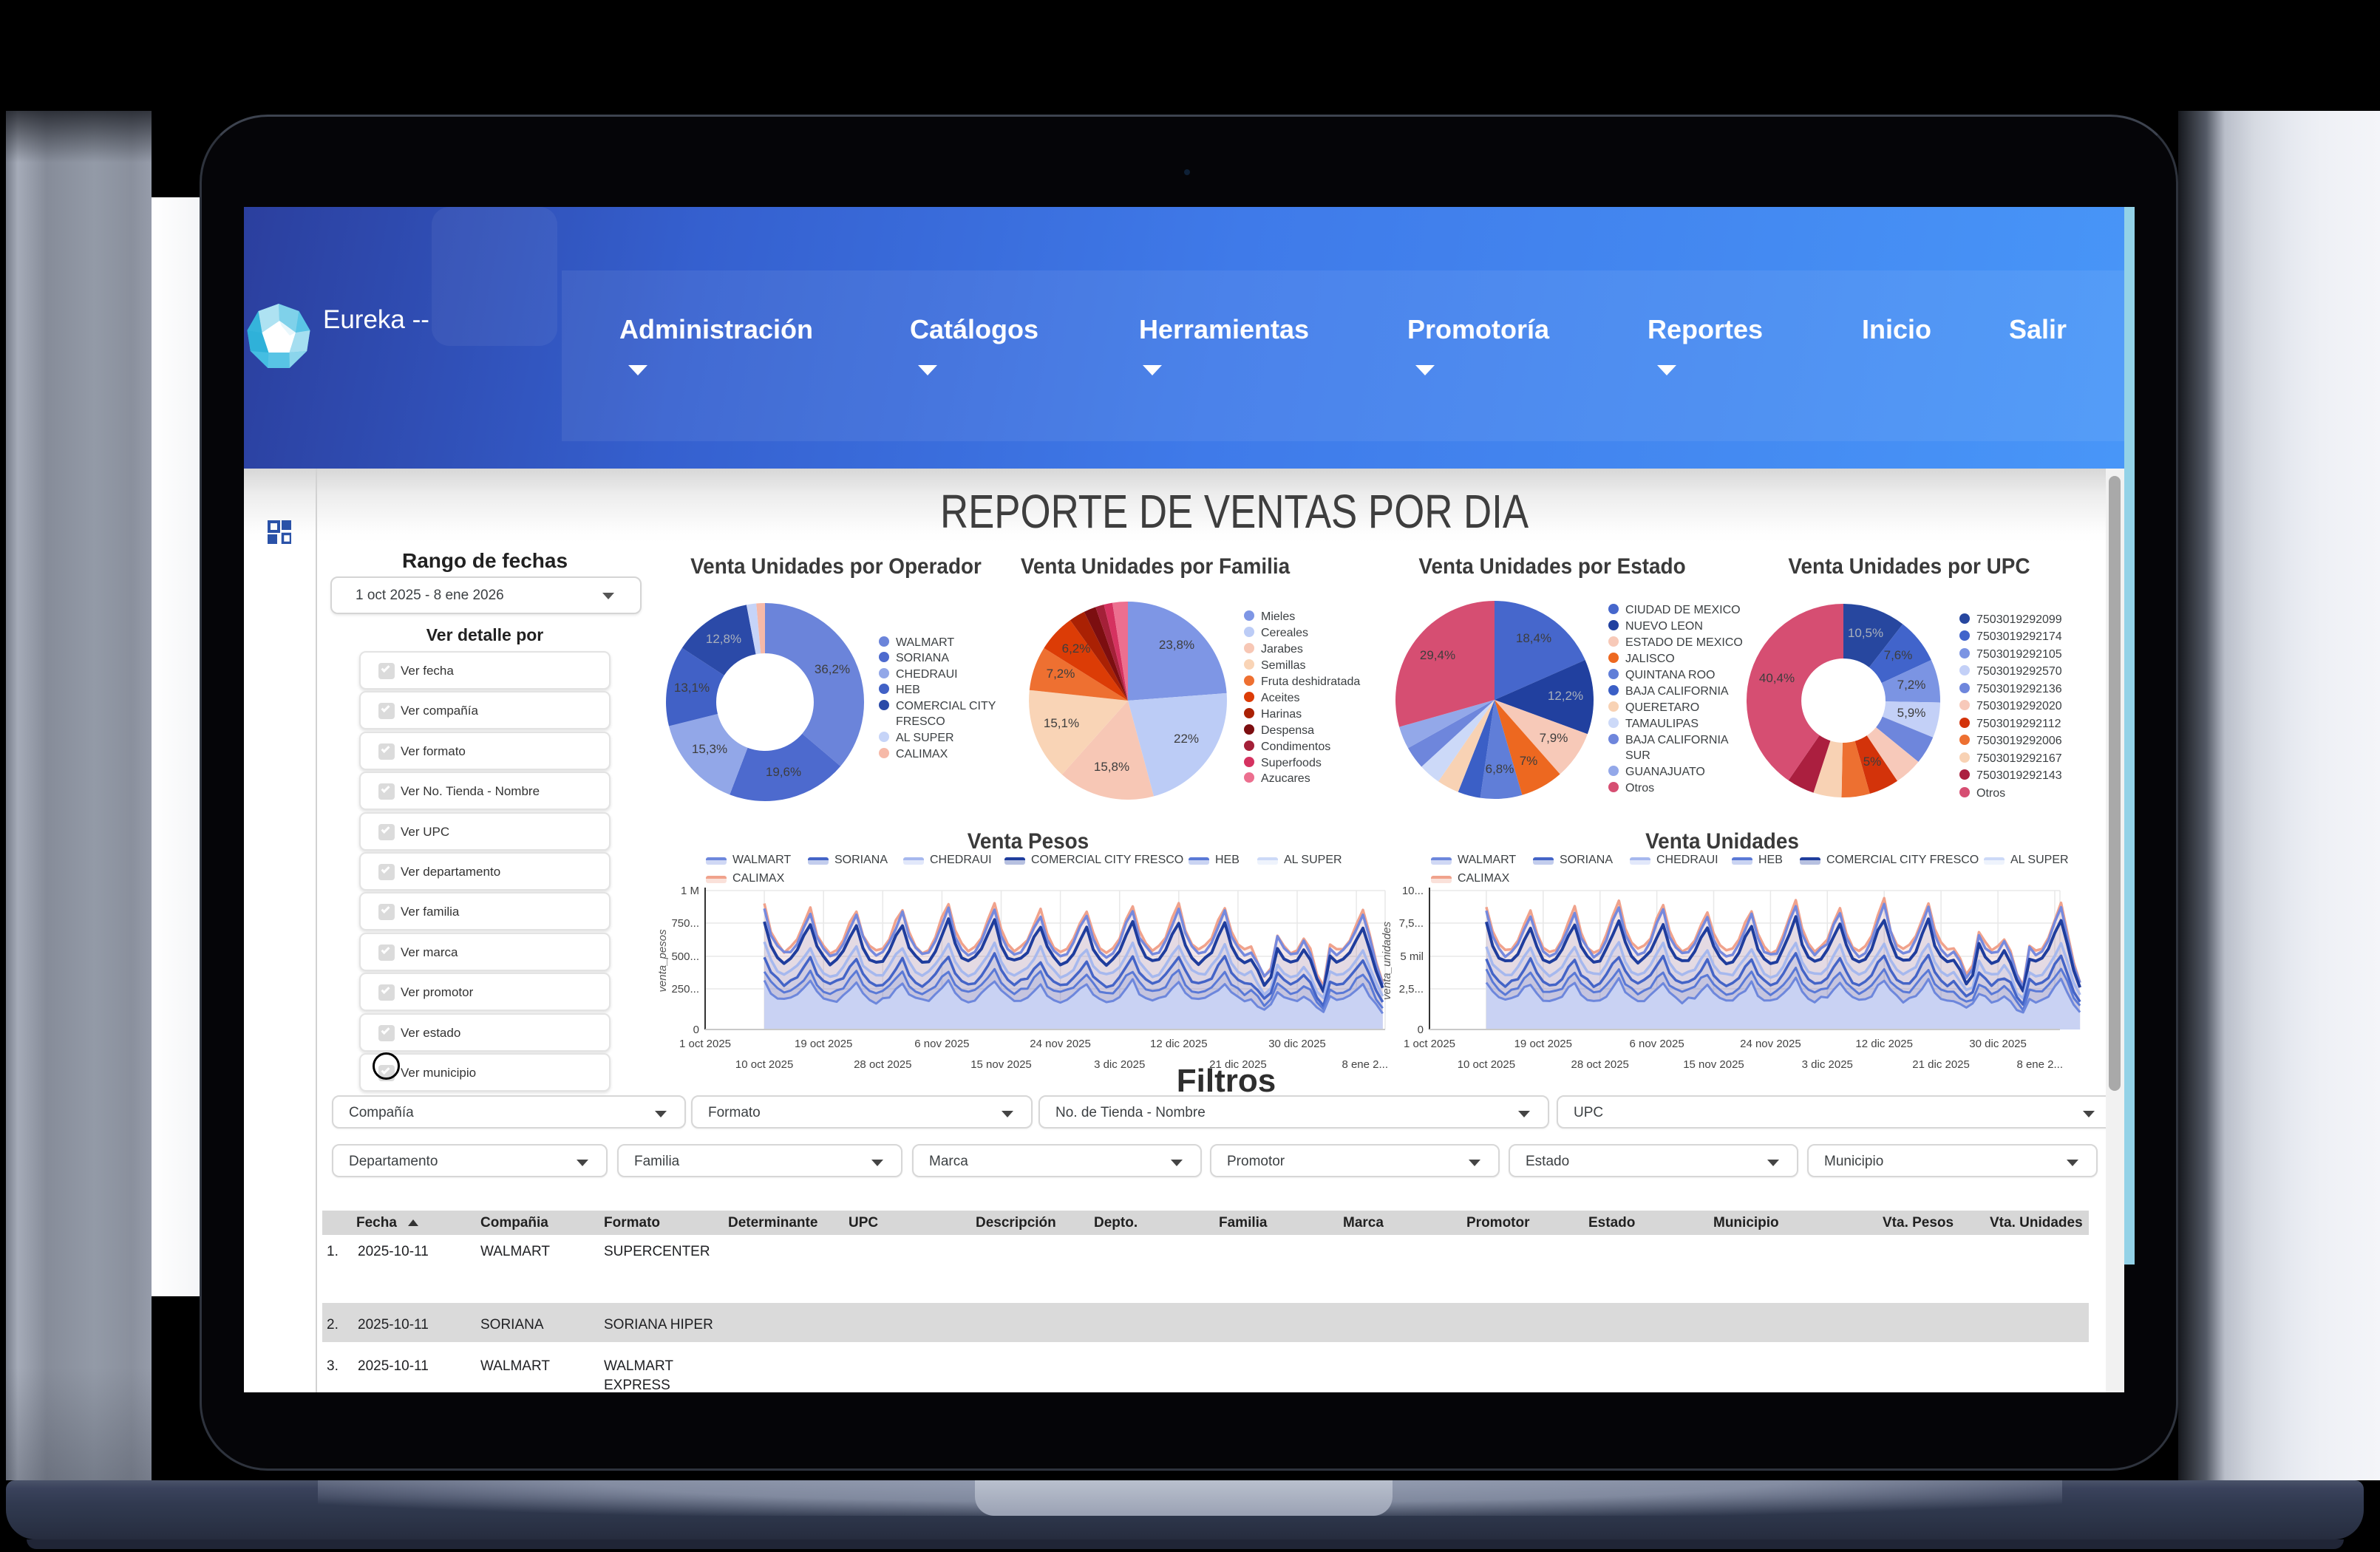 This screenshot has height=1552, width=2380. Describe the element at coordinates (690, 891) in the screenshot. I see `svg-text: 1 M` at that location.